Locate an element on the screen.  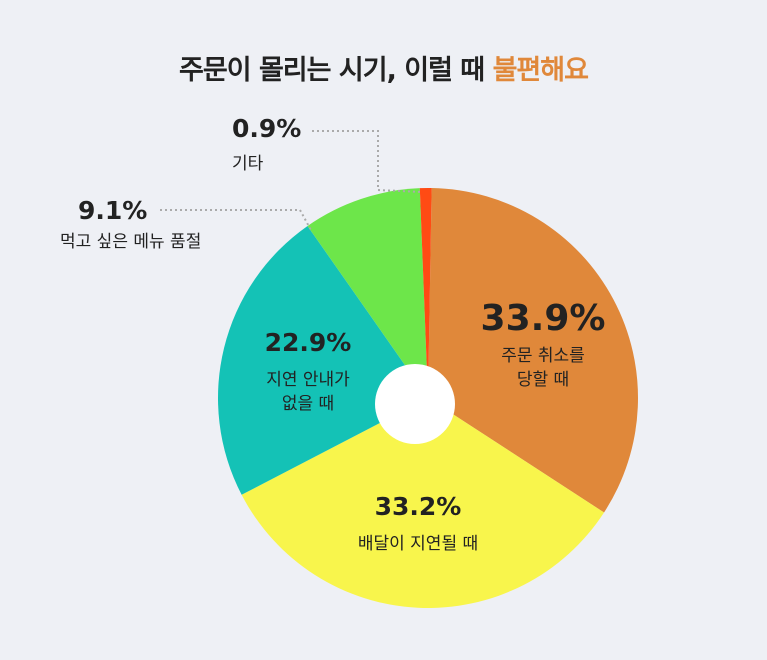
data-label: 33.9% is located at coordinates (543, 318).